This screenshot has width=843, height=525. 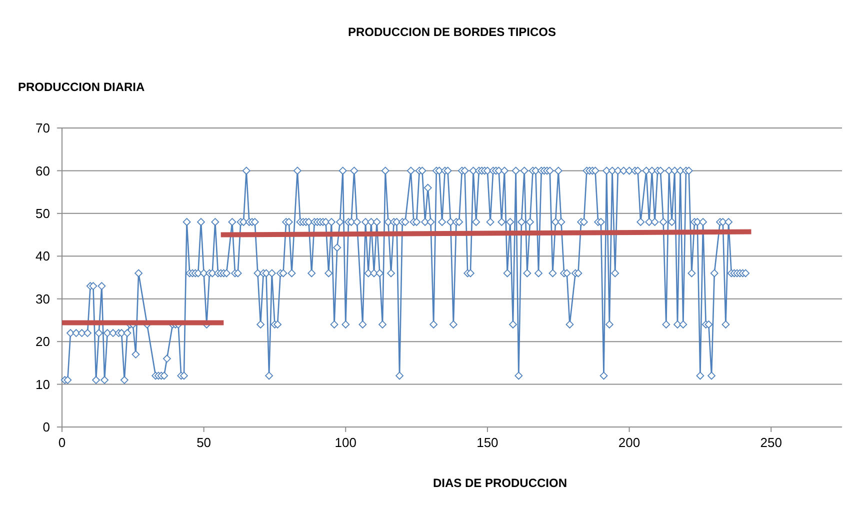 I want to click on y-tick-label: 10, so click(x=43, y=384).